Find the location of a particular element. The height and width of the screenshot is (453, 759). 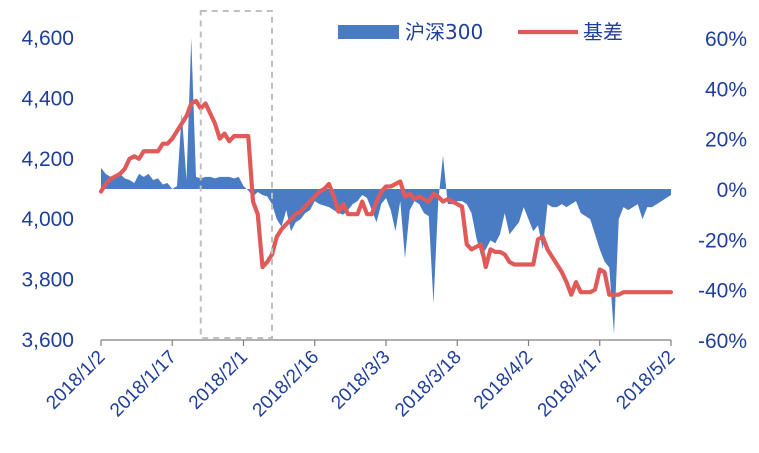

dashed-highlight-rect is located at coordinates (236, 174).